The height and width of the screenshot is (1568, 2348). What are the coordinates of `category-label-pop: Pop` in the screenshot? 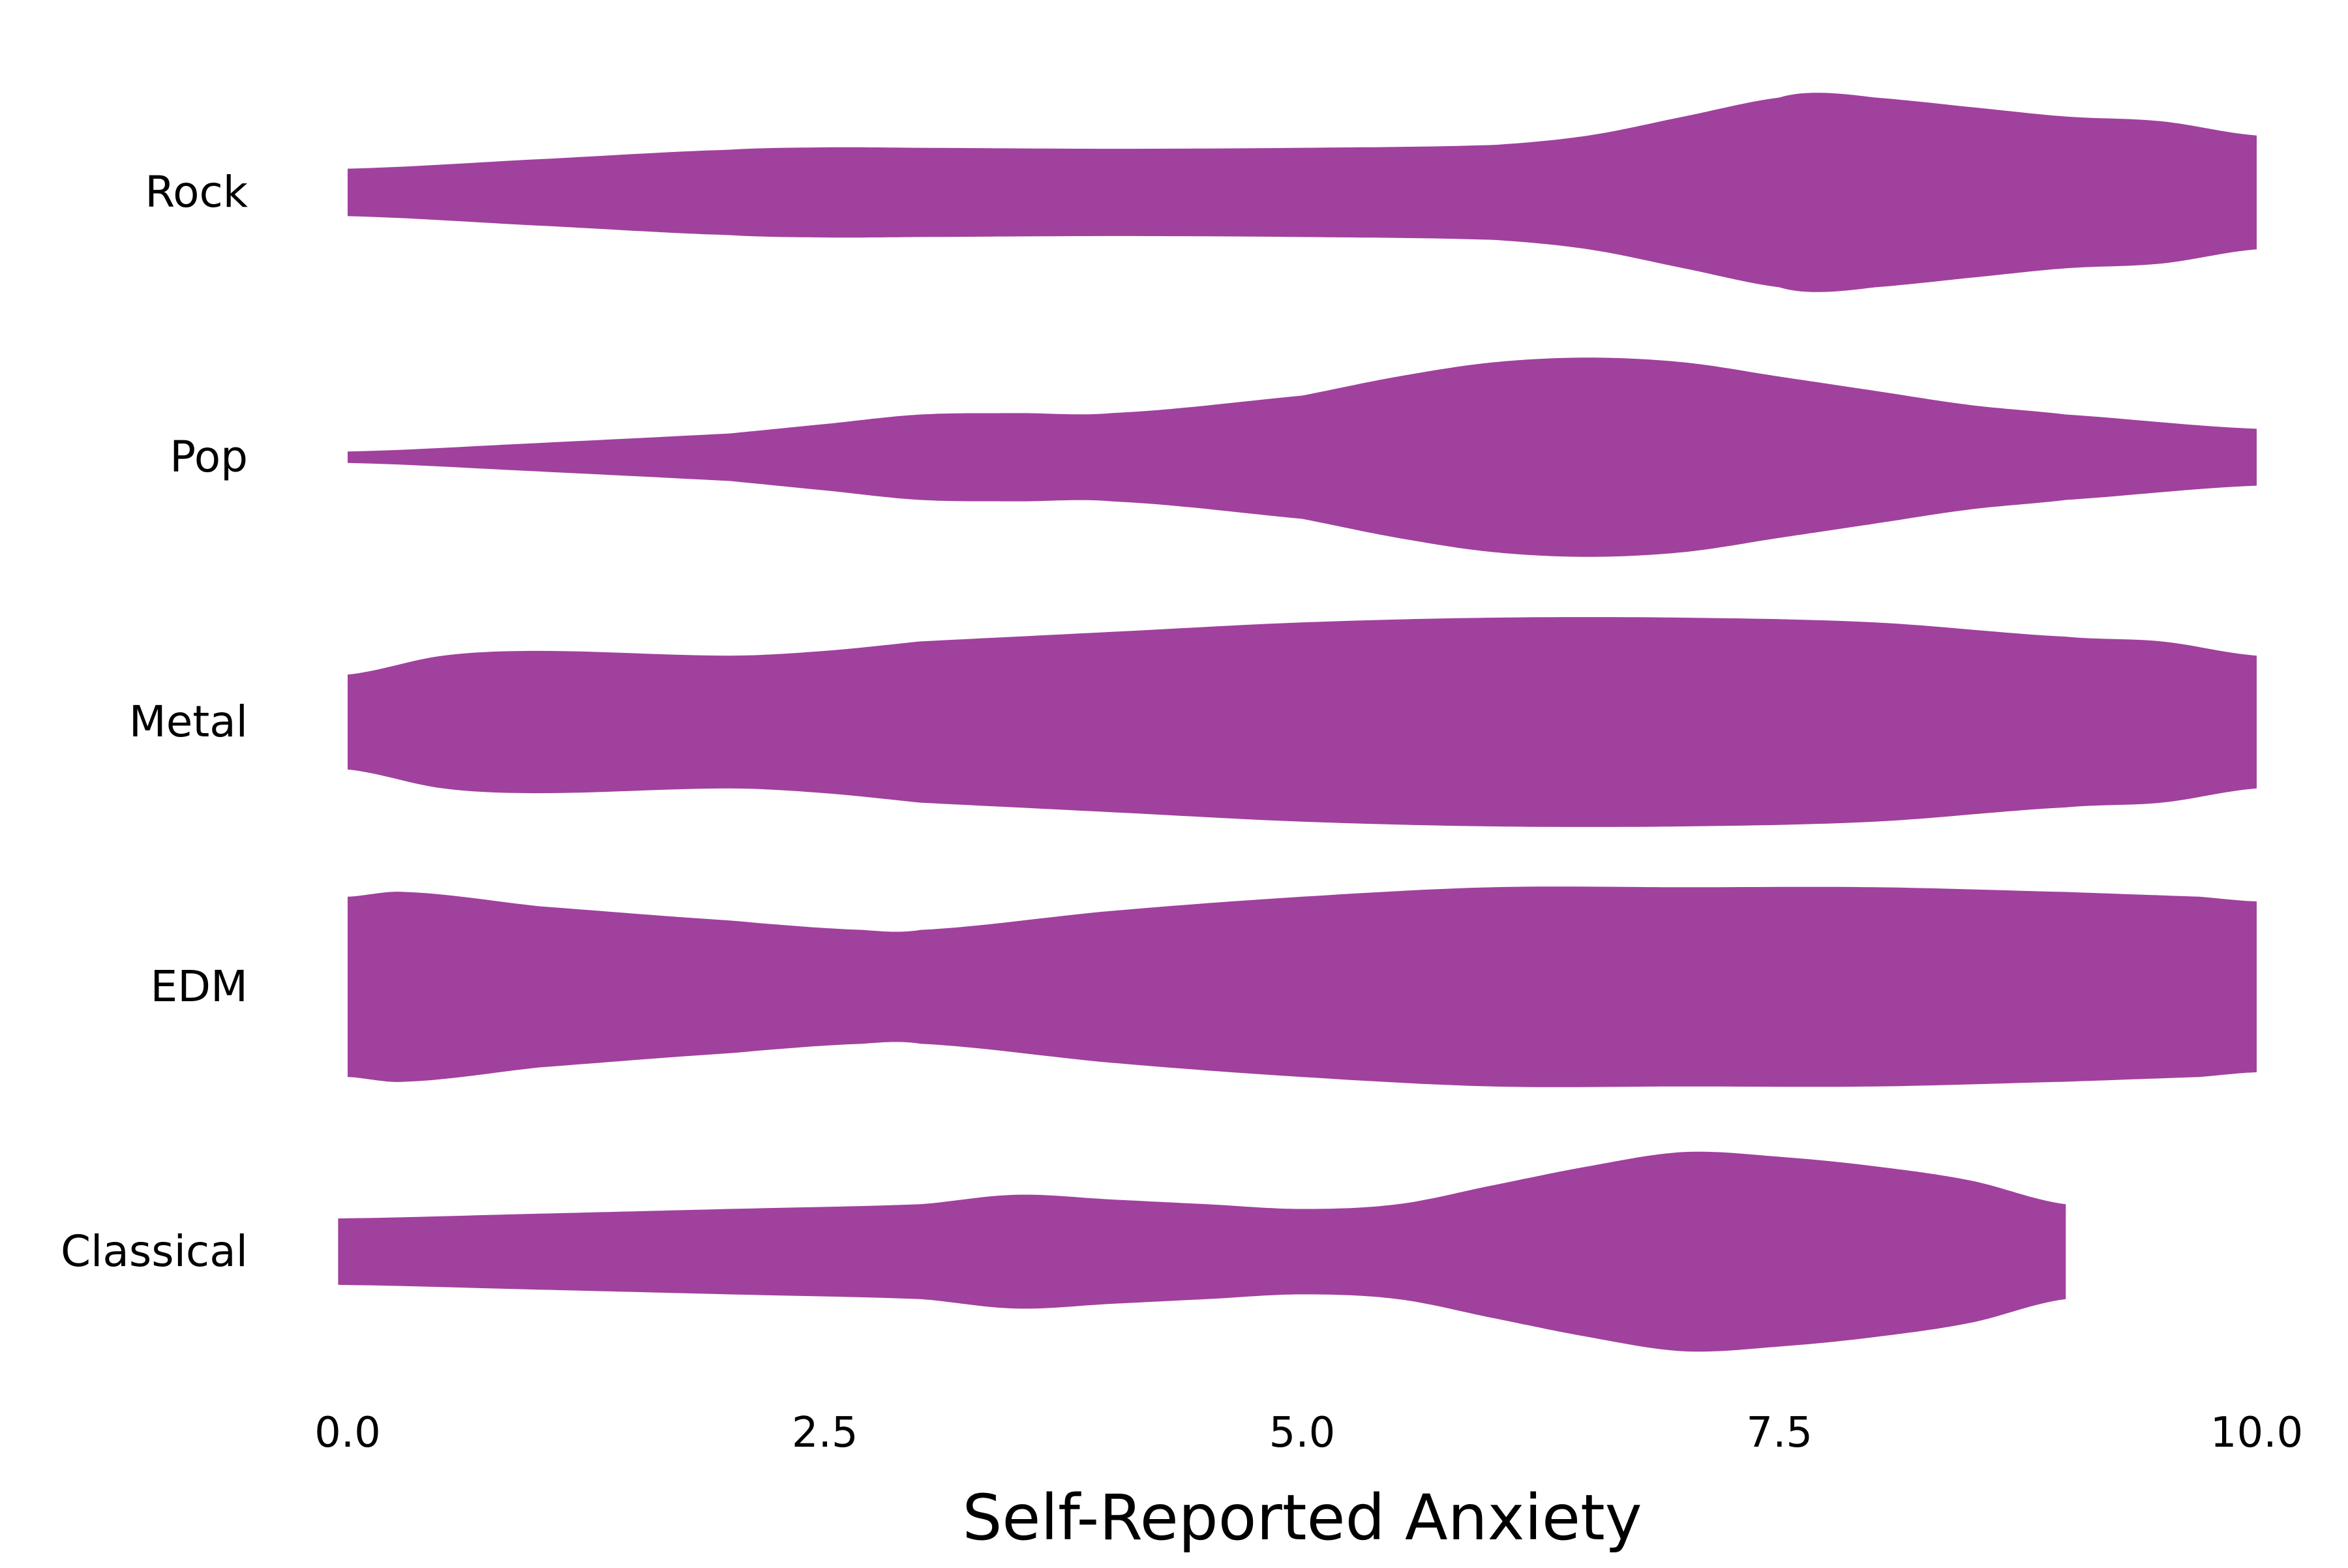 It's located at (209, 457).